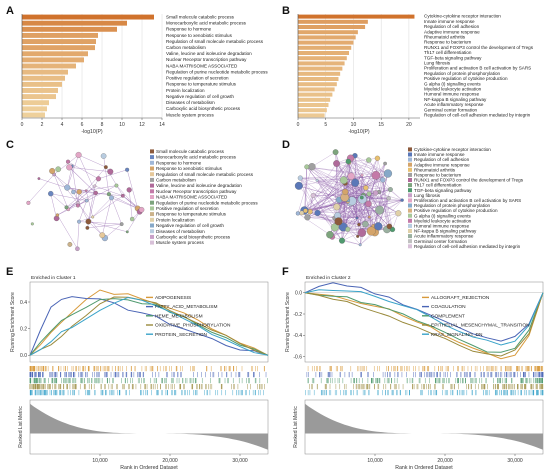 This screenshot has height=476, width=550. Describe the element at coordinates (460, 298) in the screenshot. I see `legend-label: ALLOGRAFT_REJECTION` at that location.